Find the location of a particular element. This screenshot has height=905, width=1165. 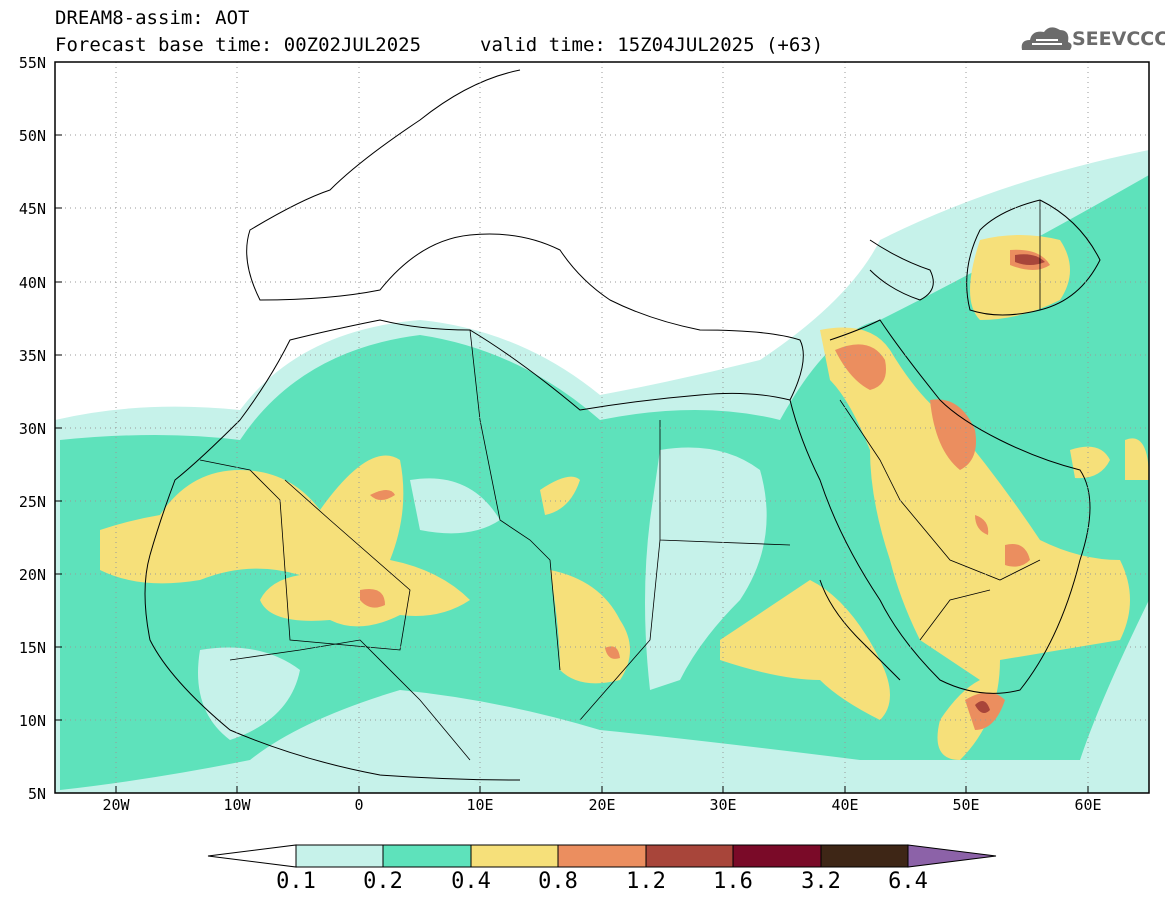

colorbar-label: 1.2 is located at coordinates (646, 881).